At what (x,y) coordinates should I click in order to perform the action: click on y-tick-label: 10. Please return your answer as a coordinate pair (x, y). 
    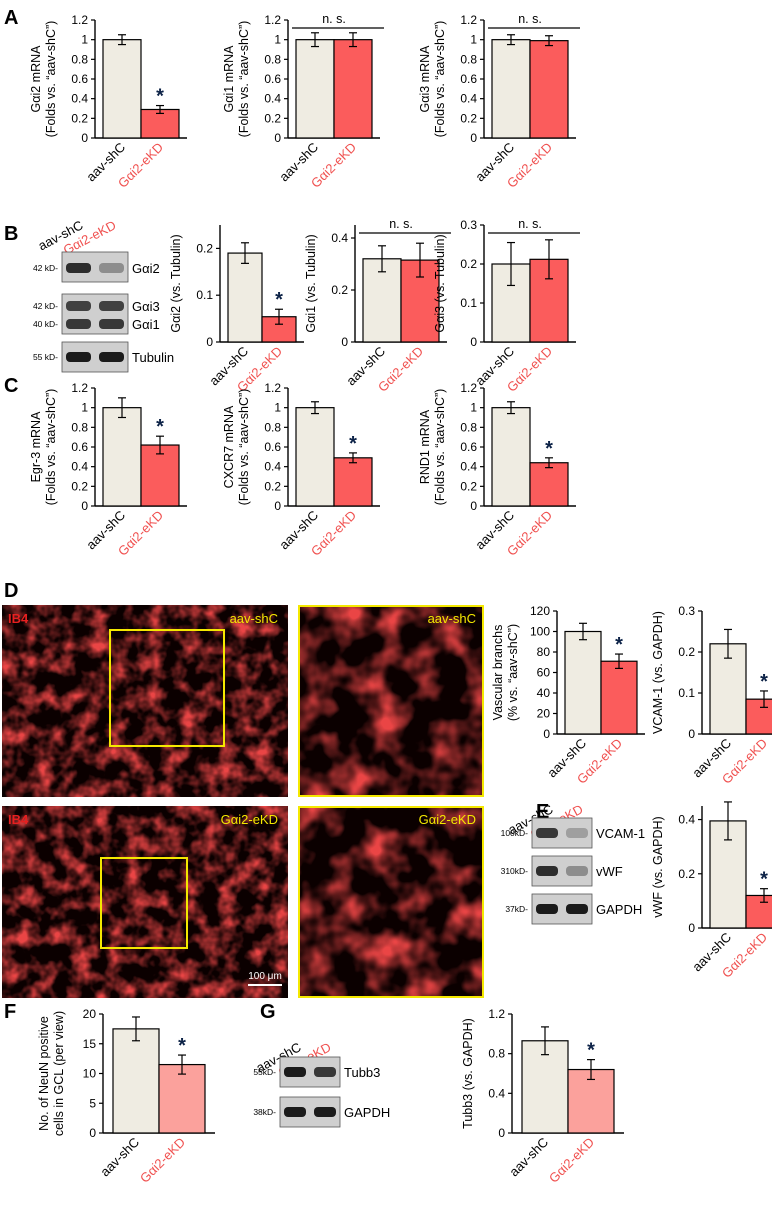
    Looking at the image, I should click on (90, 1074).